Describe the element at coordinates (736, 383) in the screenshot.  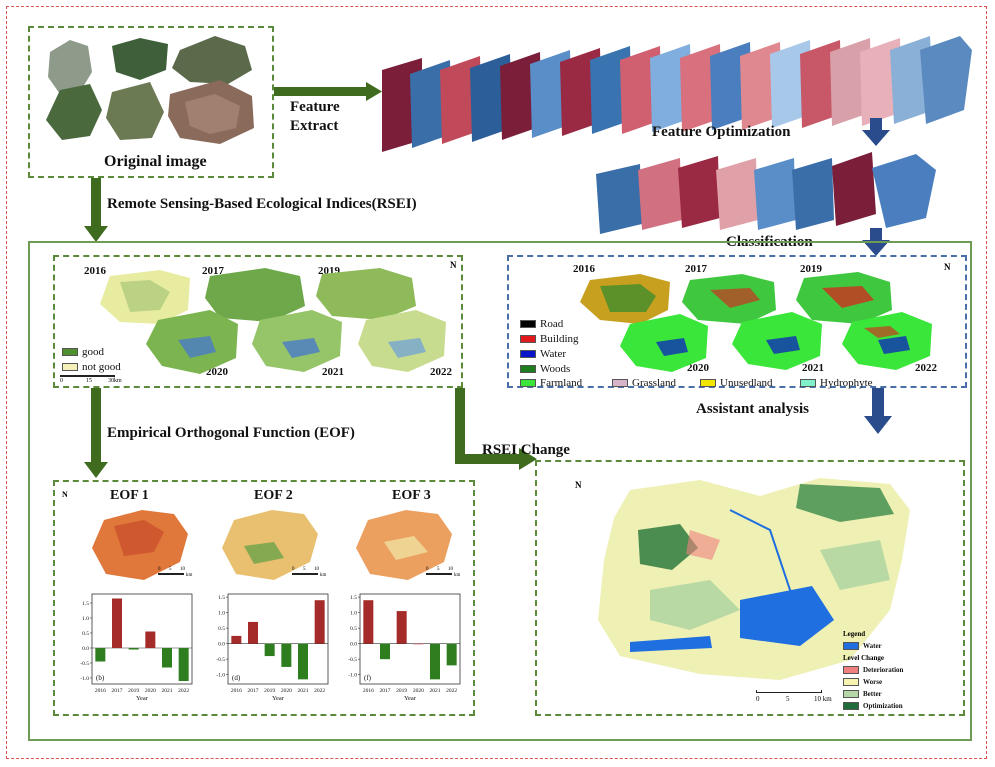
I see `class-legend-unusedland: Unusedland` at that location.